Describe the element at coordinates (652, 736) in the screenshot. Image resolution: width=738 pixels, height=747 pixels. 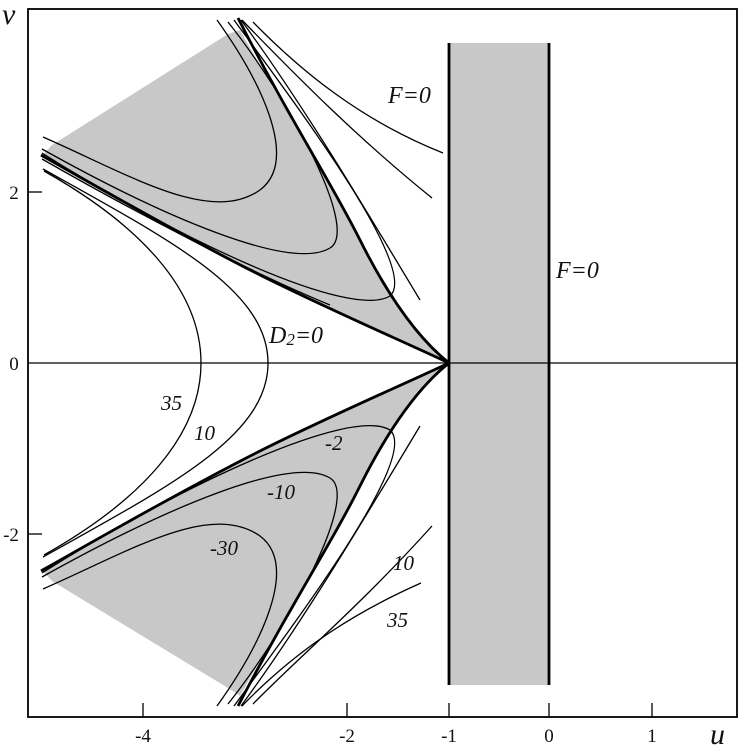
I see `svg-text: 1` at that location.